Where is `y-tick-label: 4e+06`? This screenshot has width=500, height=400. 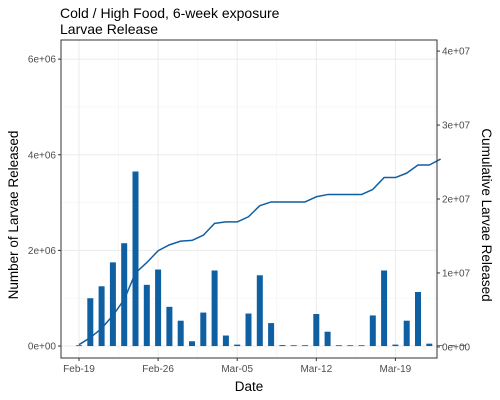 y-tick-label: 4e+06 is located at coordinates (42, 155).